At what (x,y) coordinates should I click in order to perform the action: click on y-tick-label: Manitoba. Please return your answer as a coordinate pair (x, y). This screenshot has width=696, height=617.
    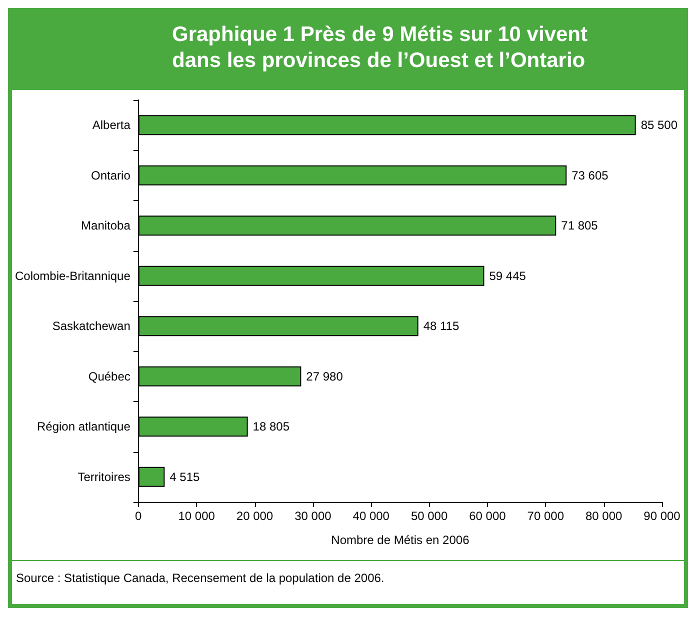
    Looking at the image, I should click on (106, 225).